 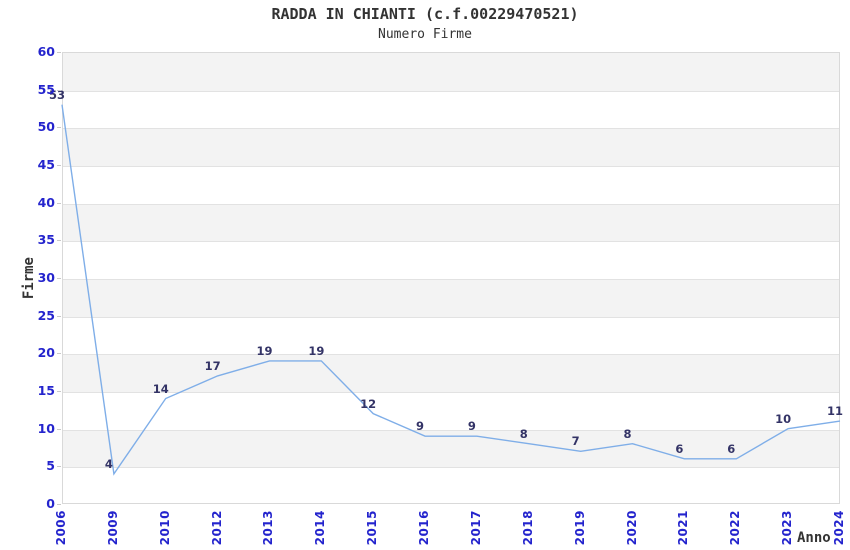 What do you see at coordinates (839, 528) in the screenshot?
I see `x-tick-label: 2024` at bounding box center [839, 528].